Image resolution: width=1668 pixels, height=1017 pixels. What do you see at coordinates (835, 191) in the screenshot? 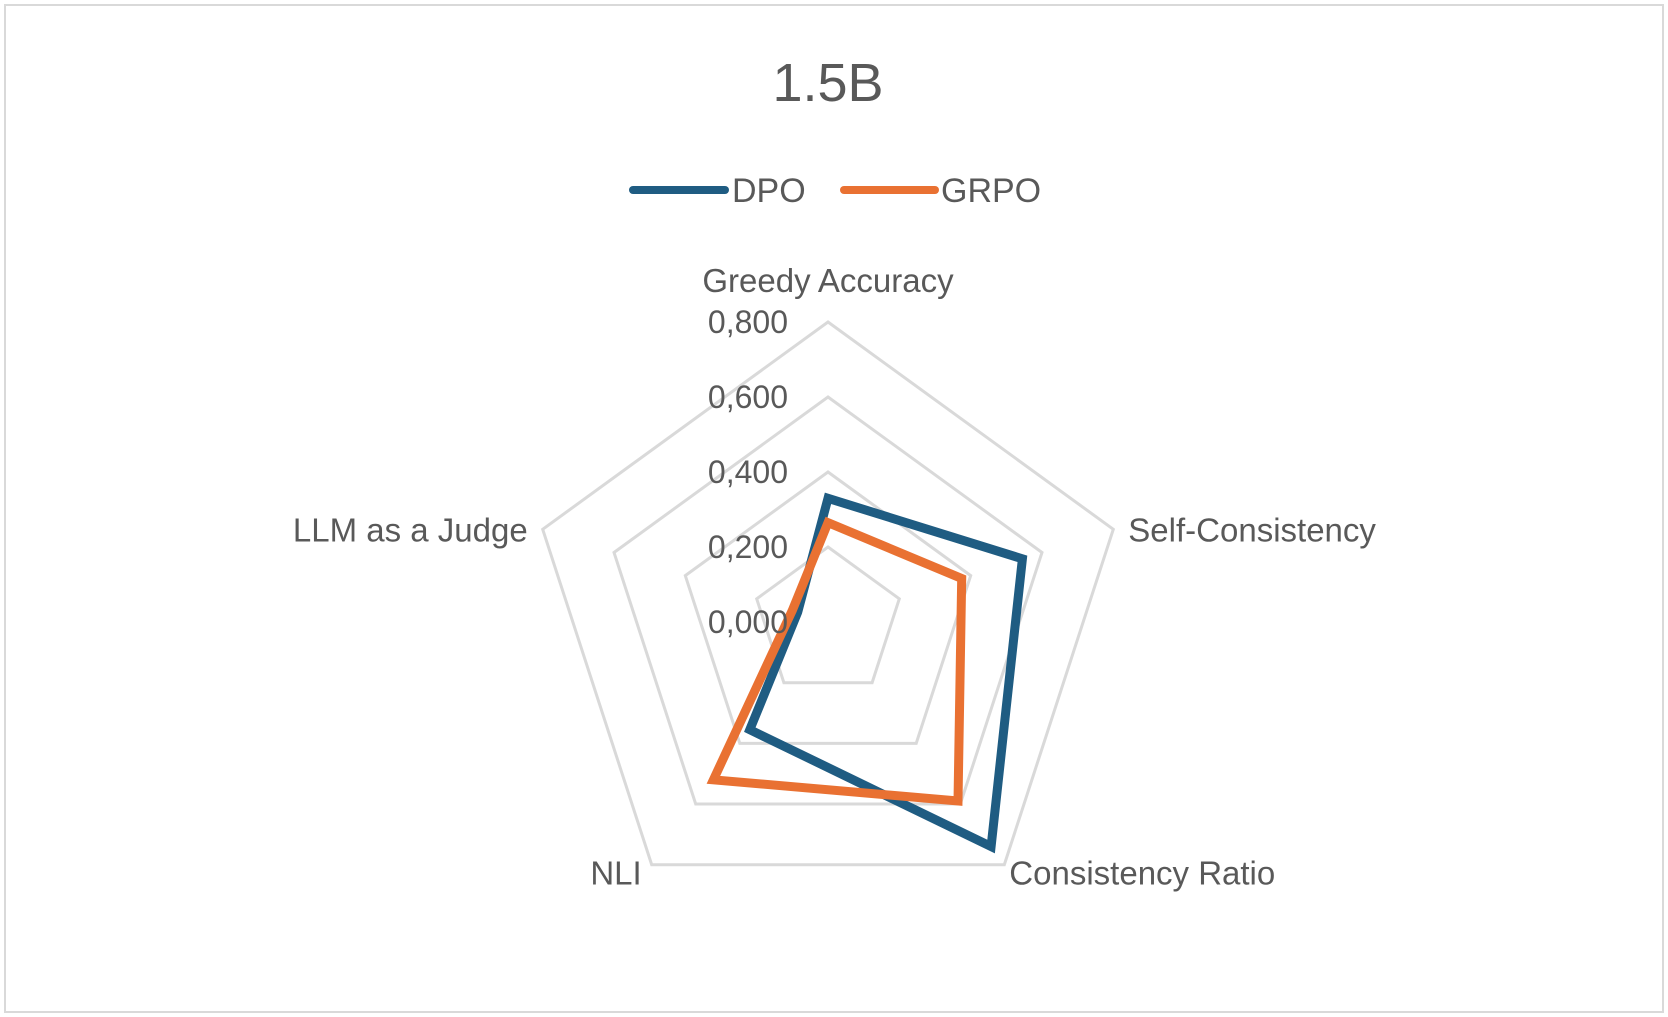
I see `legend: DPO GRPO` at bounding box center [835, 191].